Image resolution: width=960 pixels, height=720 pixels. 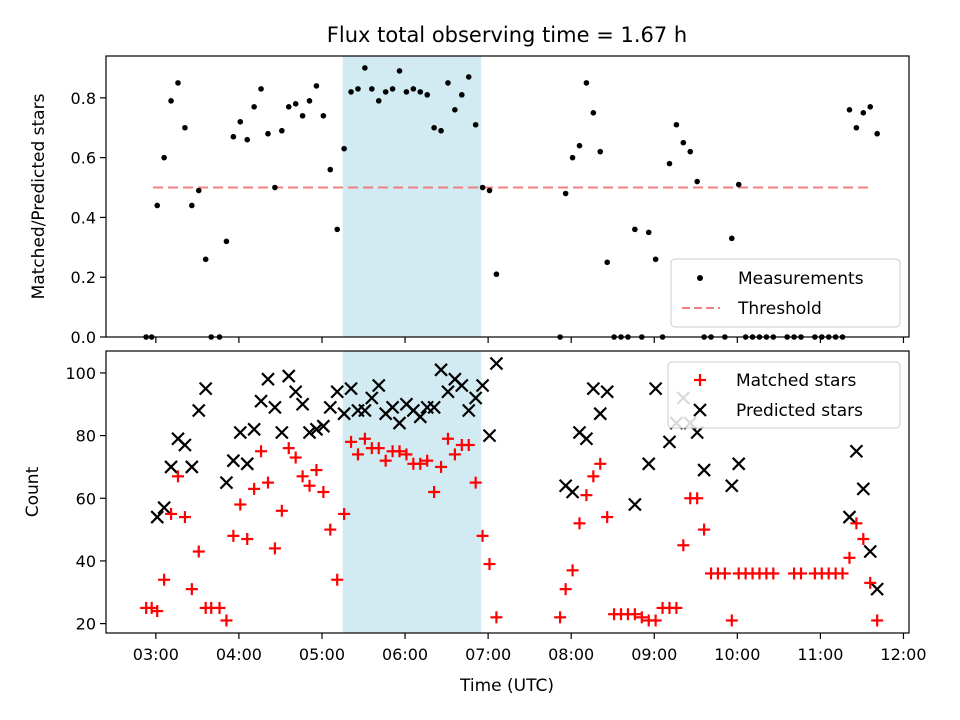 What do you see at coordinates (412, 492) in the screenshot?
I see `observing-span-bottom` at bounding box center [412, 492].